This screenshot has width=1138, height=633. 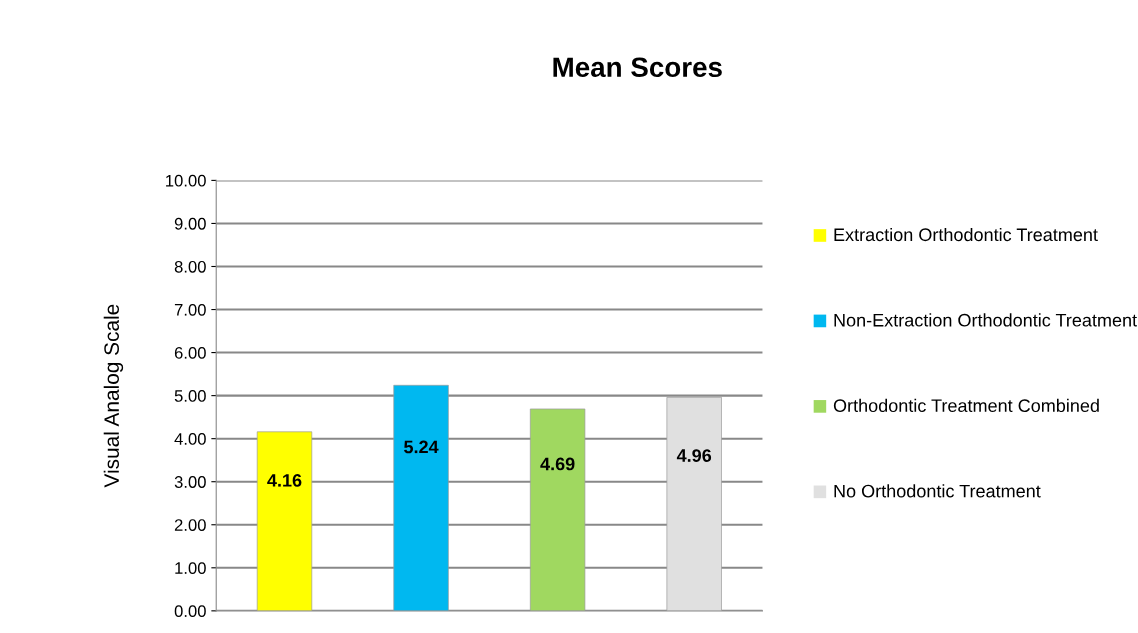 I want to click on y-tick-label: 7.00, so click(x=190, y=309).